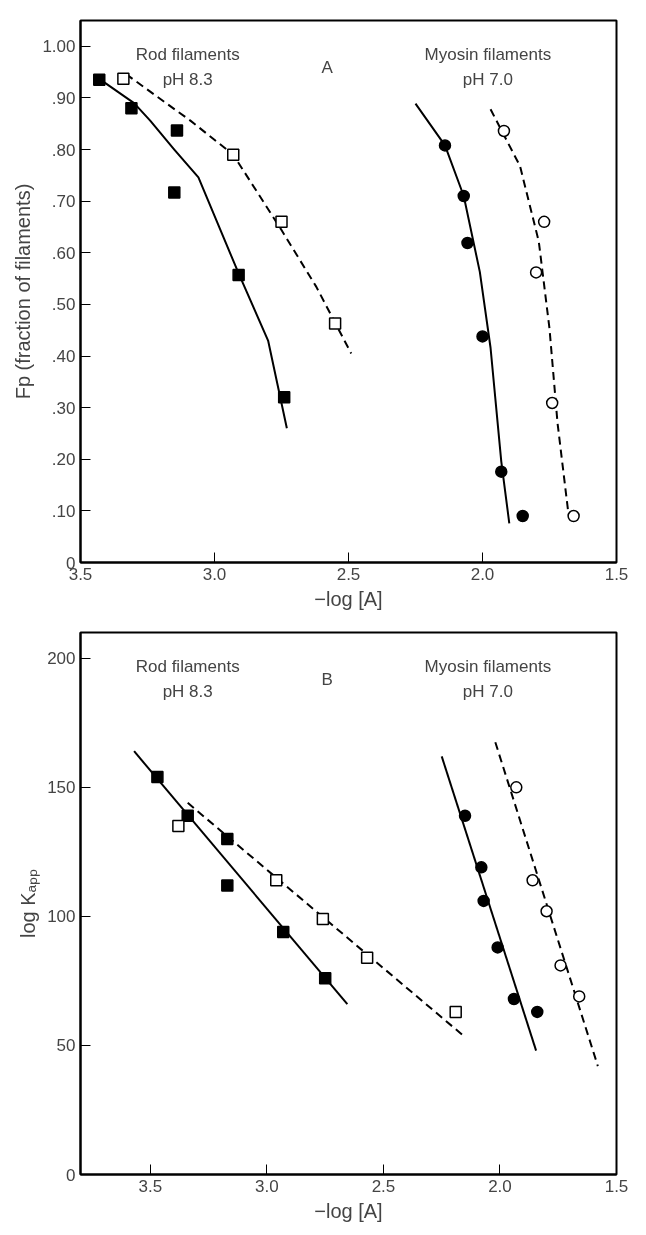  What do you see at coordinates (23, 291) in the screenshot?
I see `y-axis-title: Fp (fraction of filaments)` at bounding box center [23, 291].